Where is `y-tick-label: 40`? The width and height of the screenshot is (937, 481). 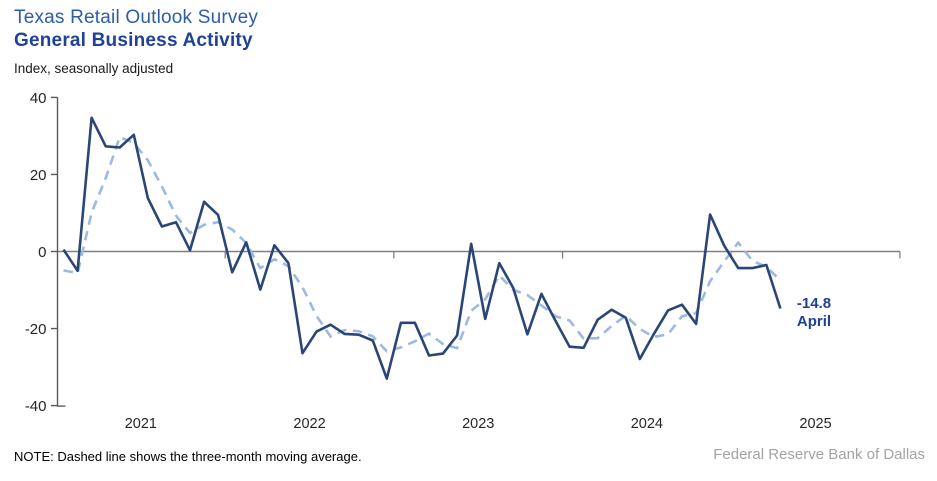
y-tick-label: 40 is located at coordinates (38, 98).